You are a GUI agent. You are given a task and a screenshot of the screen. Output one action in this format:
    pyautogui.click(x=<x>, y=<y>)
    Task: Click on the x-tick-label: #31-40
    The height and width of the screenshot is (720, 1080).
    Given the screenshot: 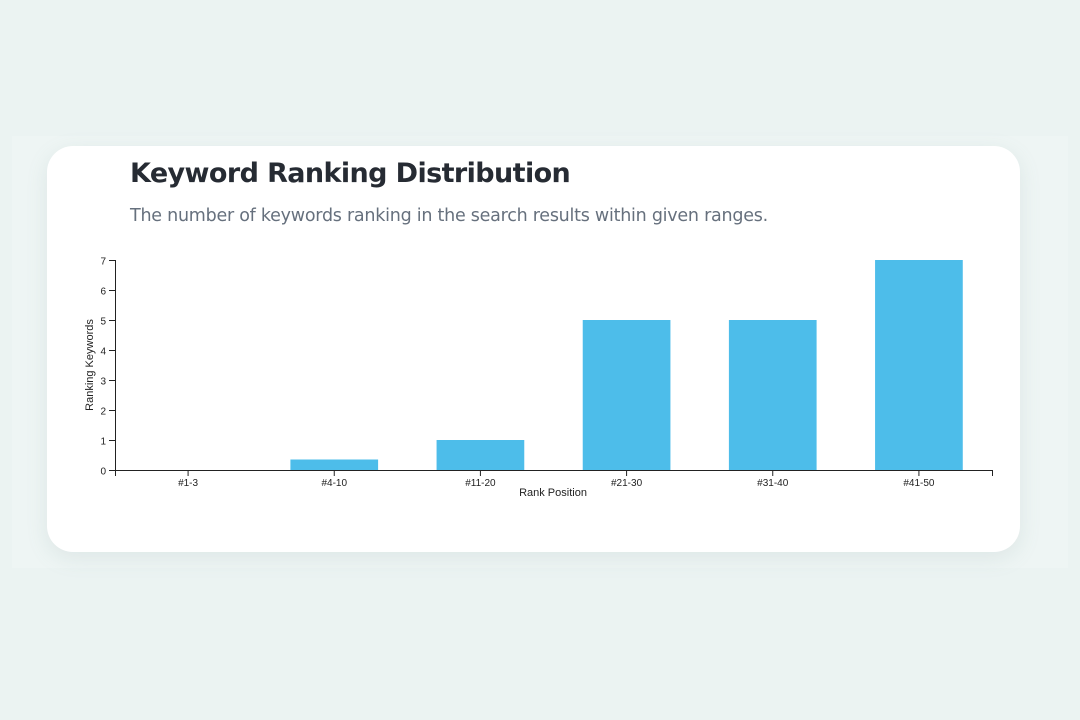 What is the action you would take?
    pyautogui.click(x=773, y=483)
    